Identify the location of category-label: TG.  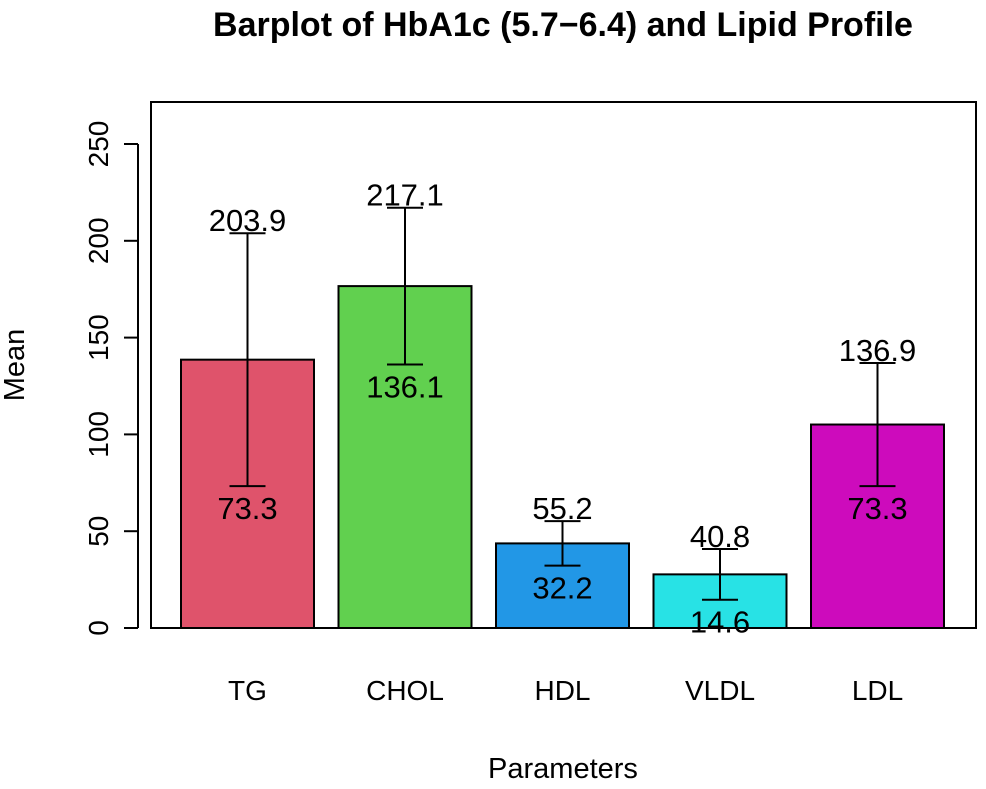
(247, 690).